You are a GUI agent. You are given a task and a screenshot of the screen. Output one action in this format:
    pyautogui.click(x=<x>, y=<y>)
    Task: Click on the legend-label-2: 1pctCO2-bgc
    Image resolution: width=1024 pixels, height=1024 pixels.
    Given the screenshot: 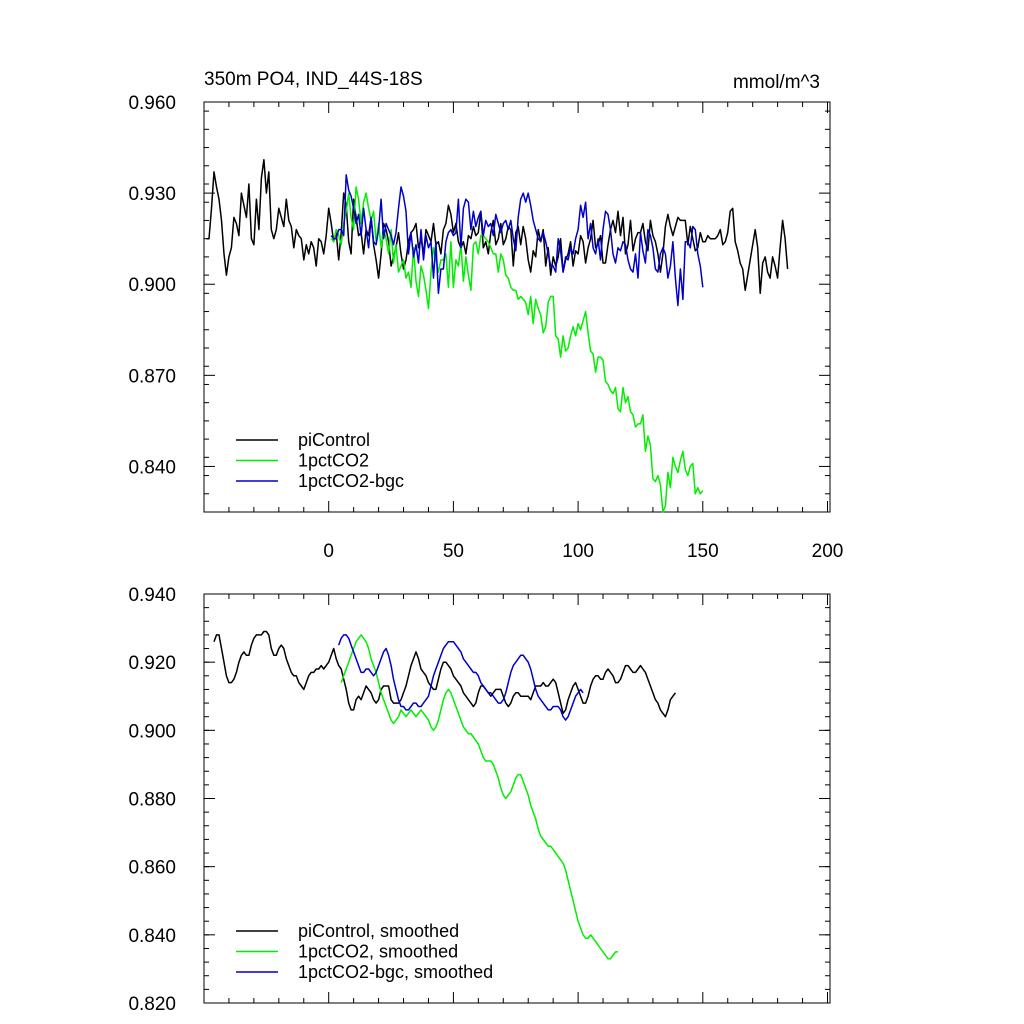 What is the action you would take?
    pyautogui.click(x=351, y=481)
    